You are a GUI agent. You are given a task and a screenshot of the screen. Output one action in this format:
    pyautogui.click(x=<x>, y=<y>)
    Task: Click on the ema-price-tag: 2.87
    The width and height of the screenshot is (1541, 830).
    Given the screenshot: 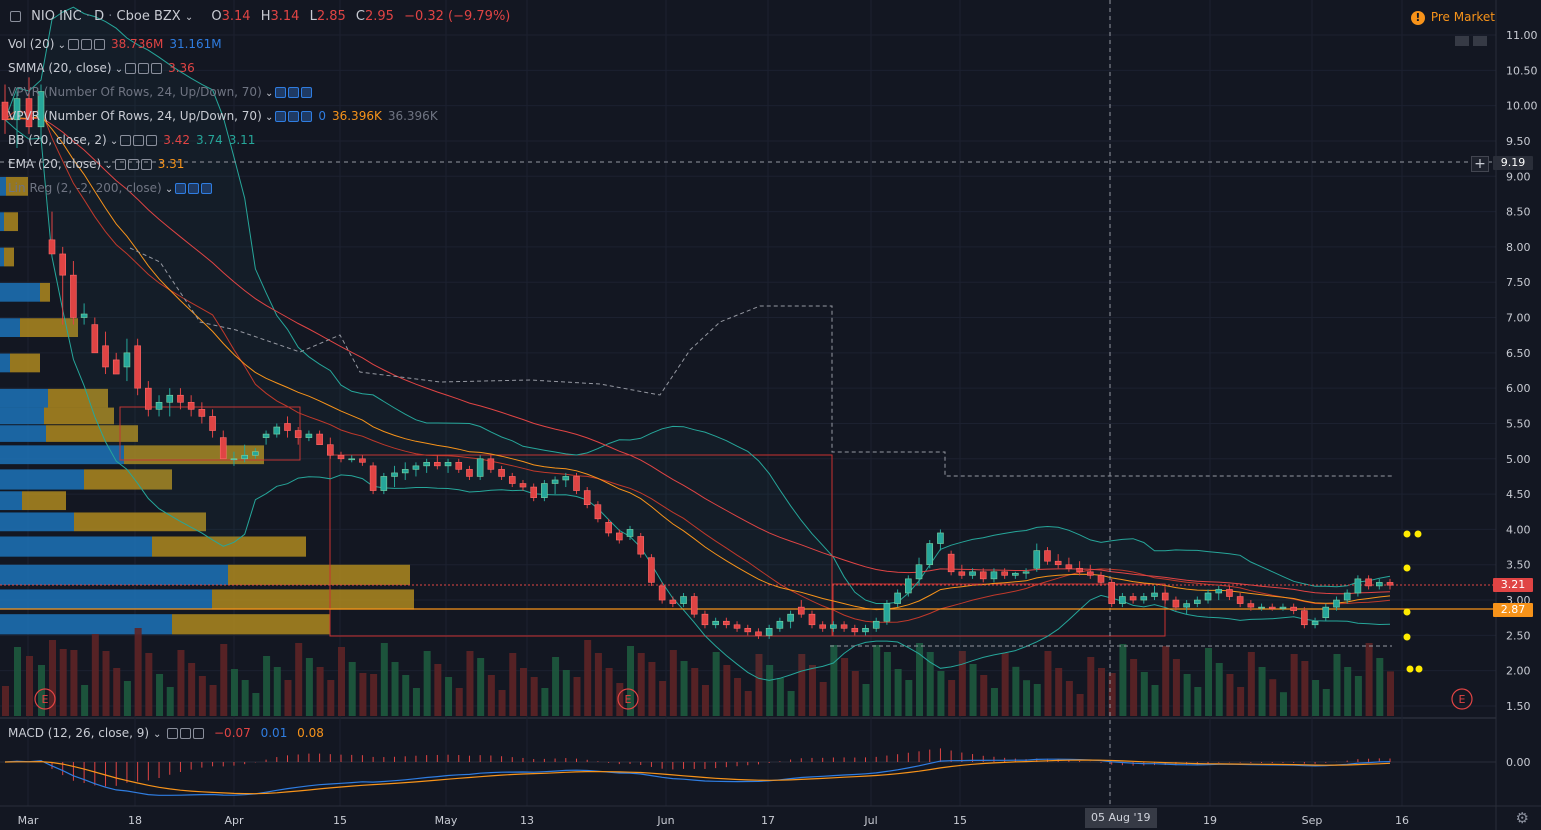 What is the action you would take?
    pyautogui.click(x=1513, y=610)
    